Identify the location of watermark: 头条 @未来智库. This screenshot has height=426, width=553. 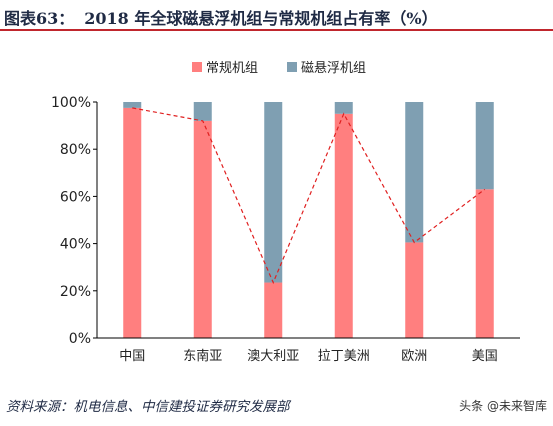
(503, 405).